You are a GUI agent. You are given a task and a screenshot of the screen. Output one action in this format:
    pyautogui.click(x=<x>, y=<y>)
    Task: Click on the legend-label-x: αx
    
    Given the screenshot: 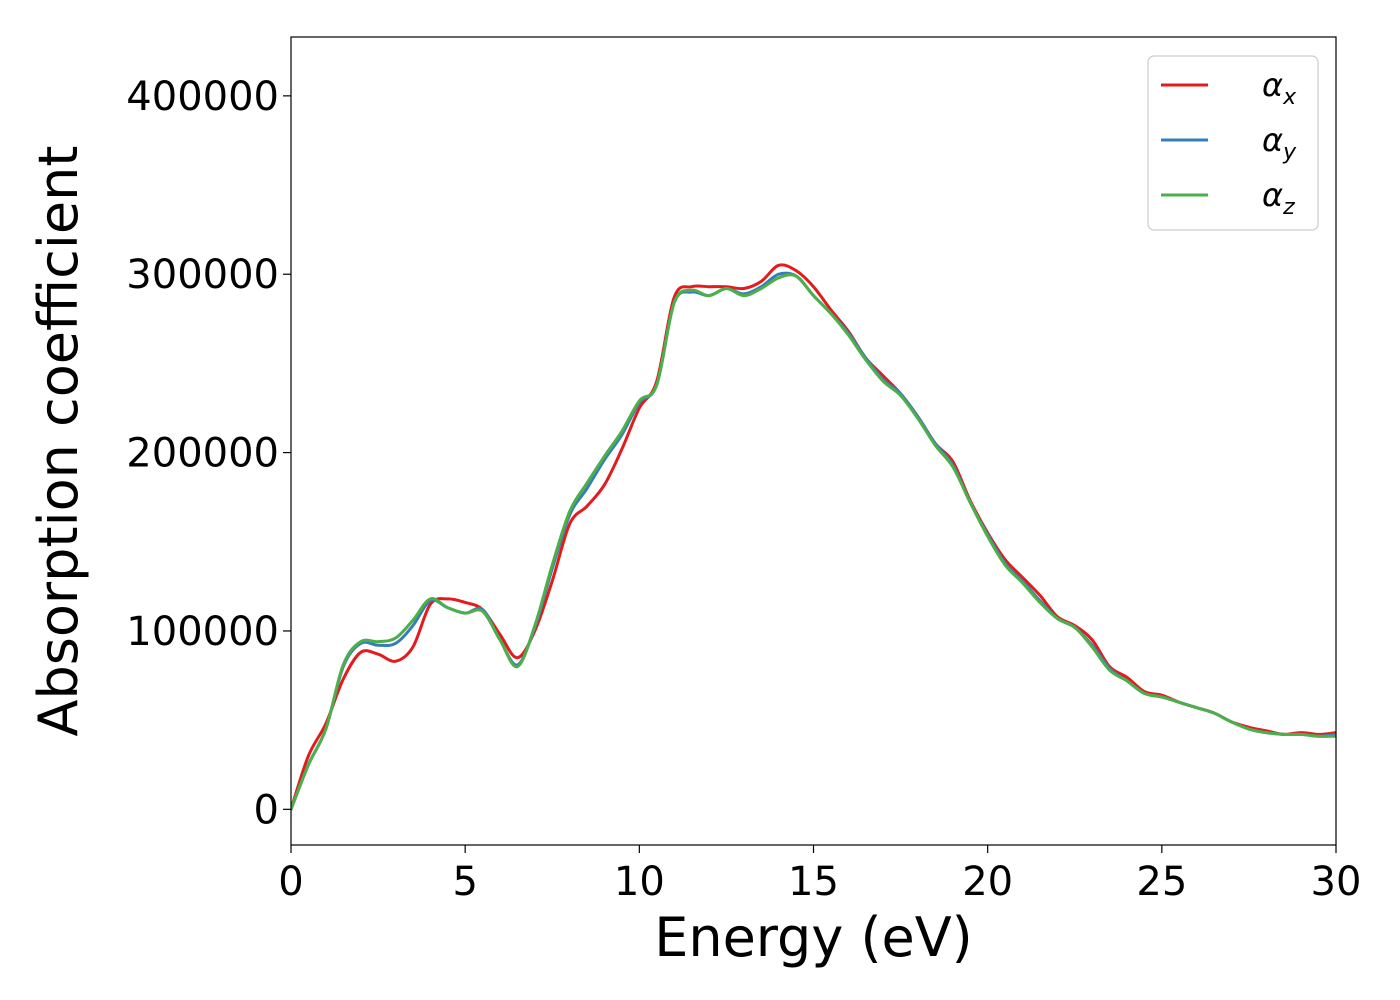 What is the action you would take?
    pyautogui.click(x=1279, y=88)
    